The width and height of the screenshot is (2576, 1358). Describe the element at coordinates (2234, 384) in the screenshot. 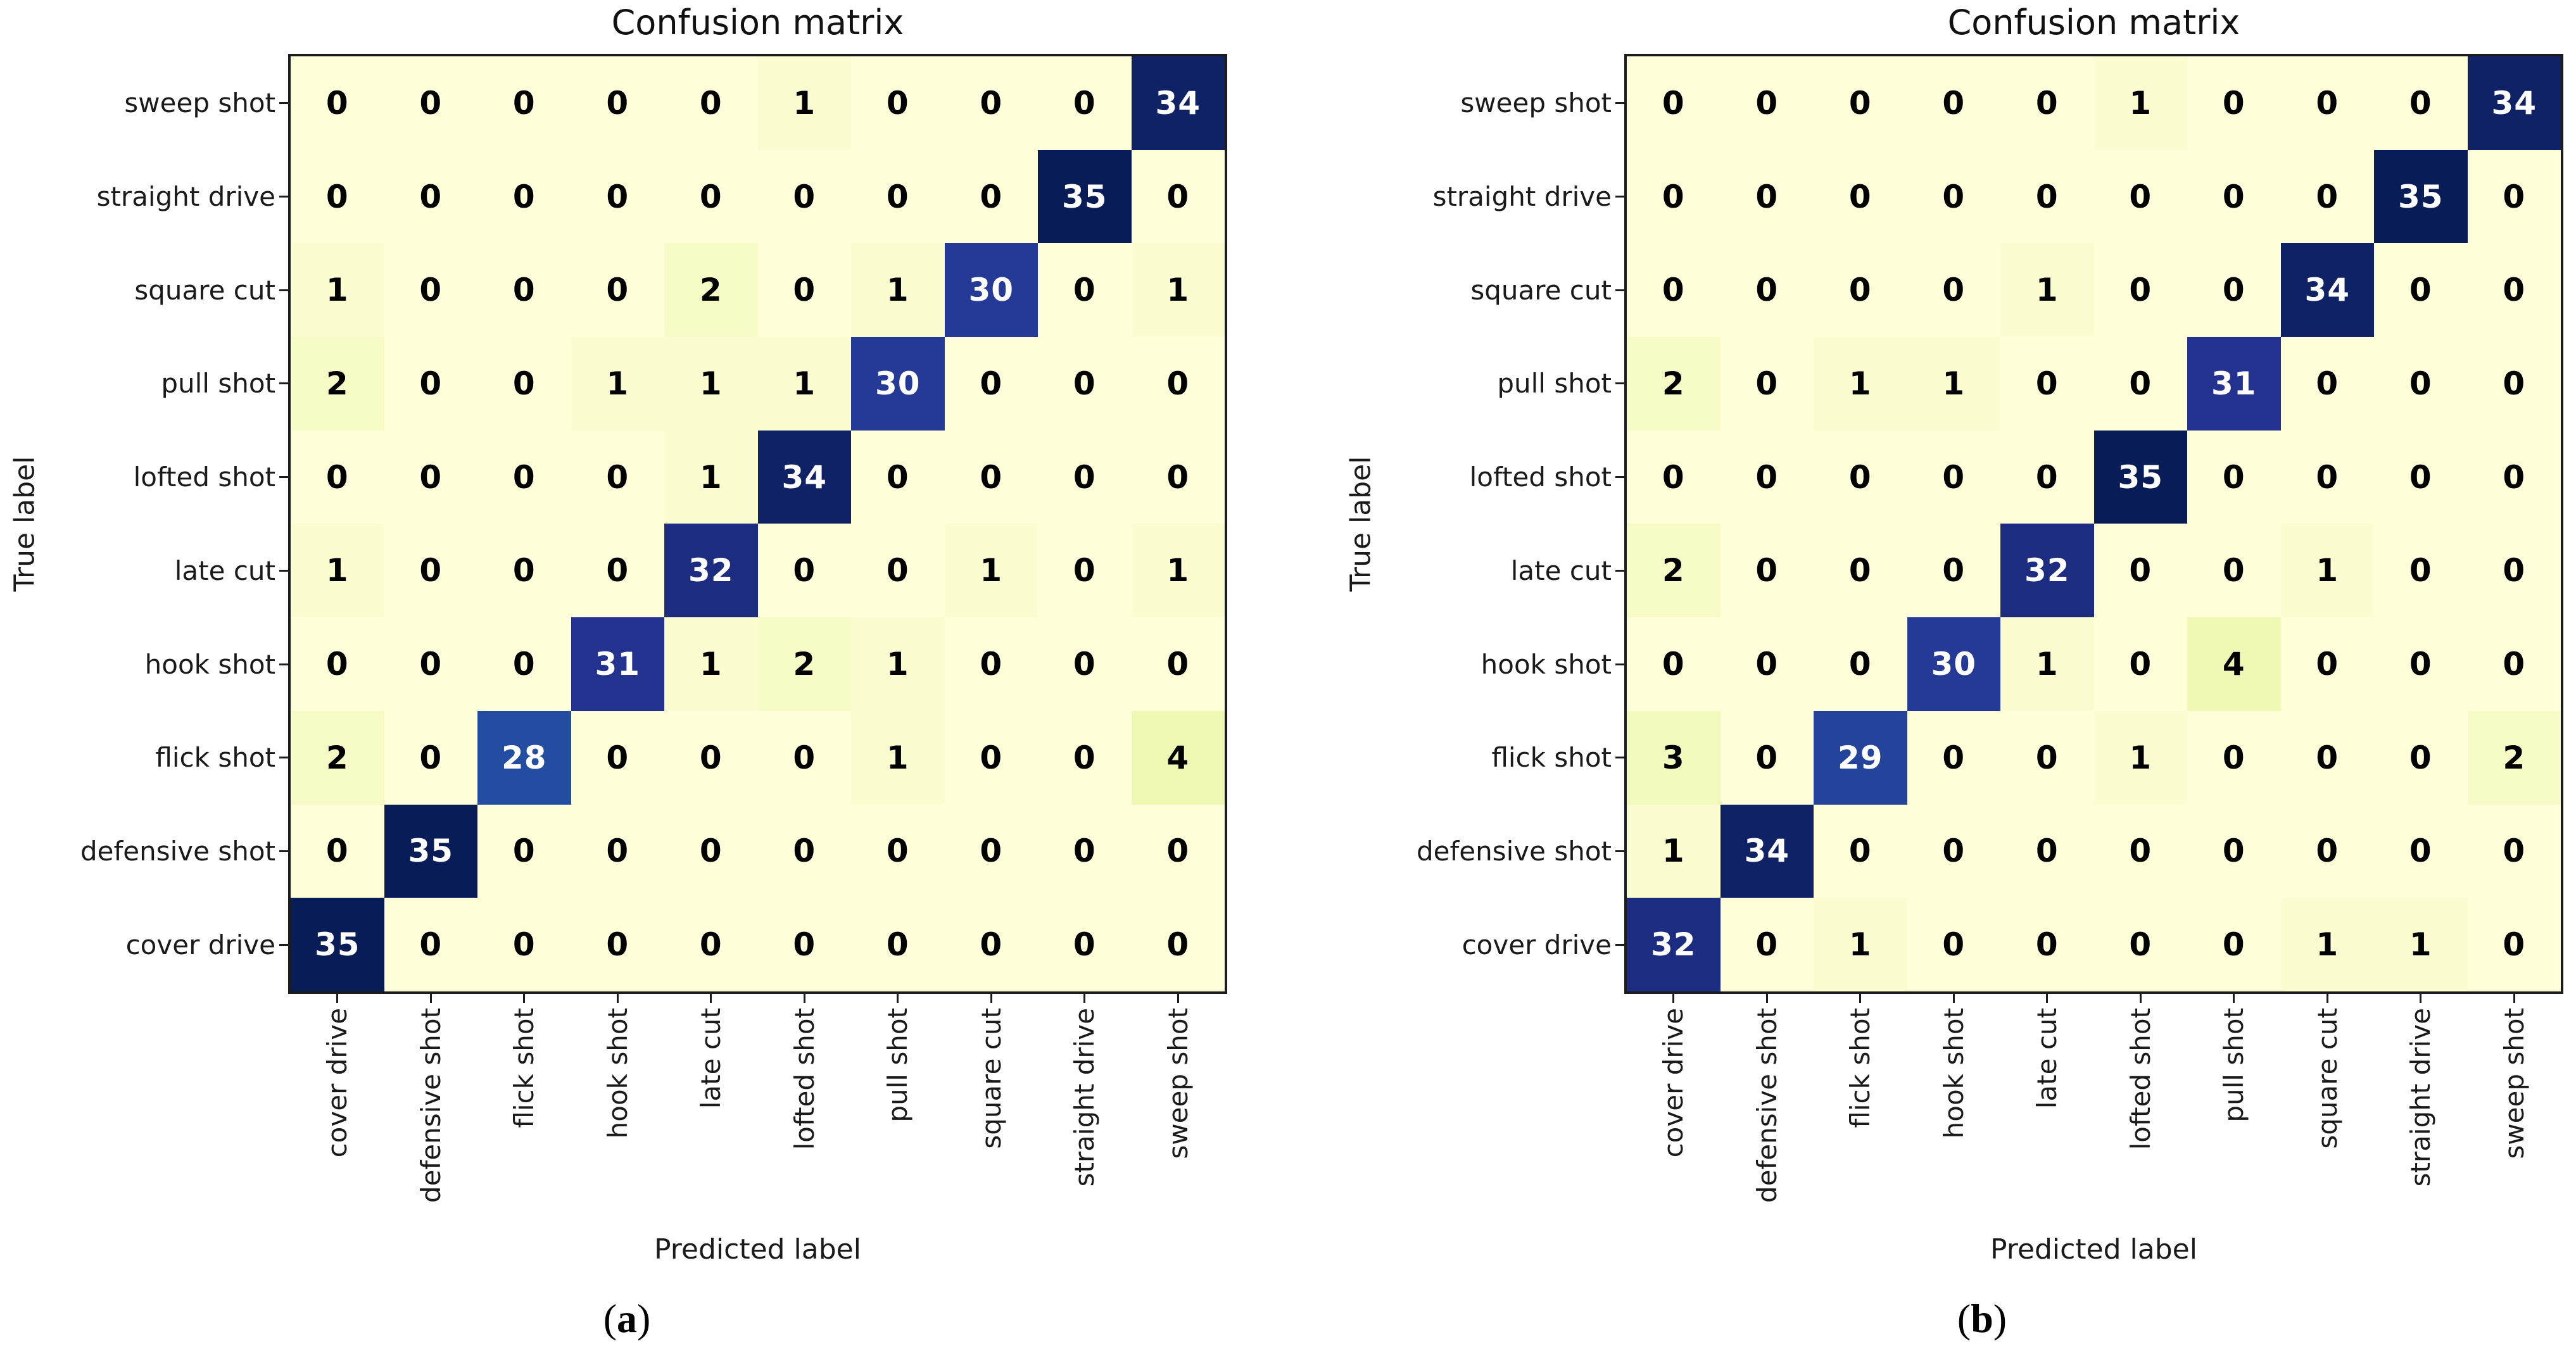

I see `matrix-cell: 31` at that location.